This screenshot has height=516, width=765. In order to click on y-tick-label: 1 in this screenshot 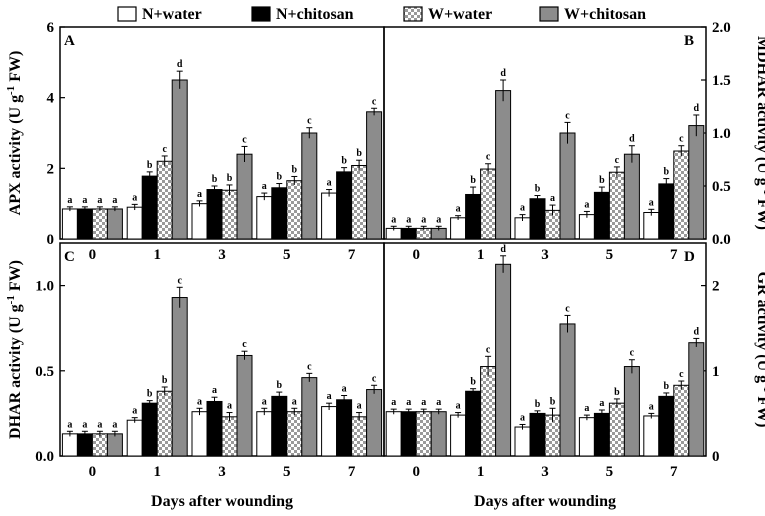, I will do `click(716, 372)`.